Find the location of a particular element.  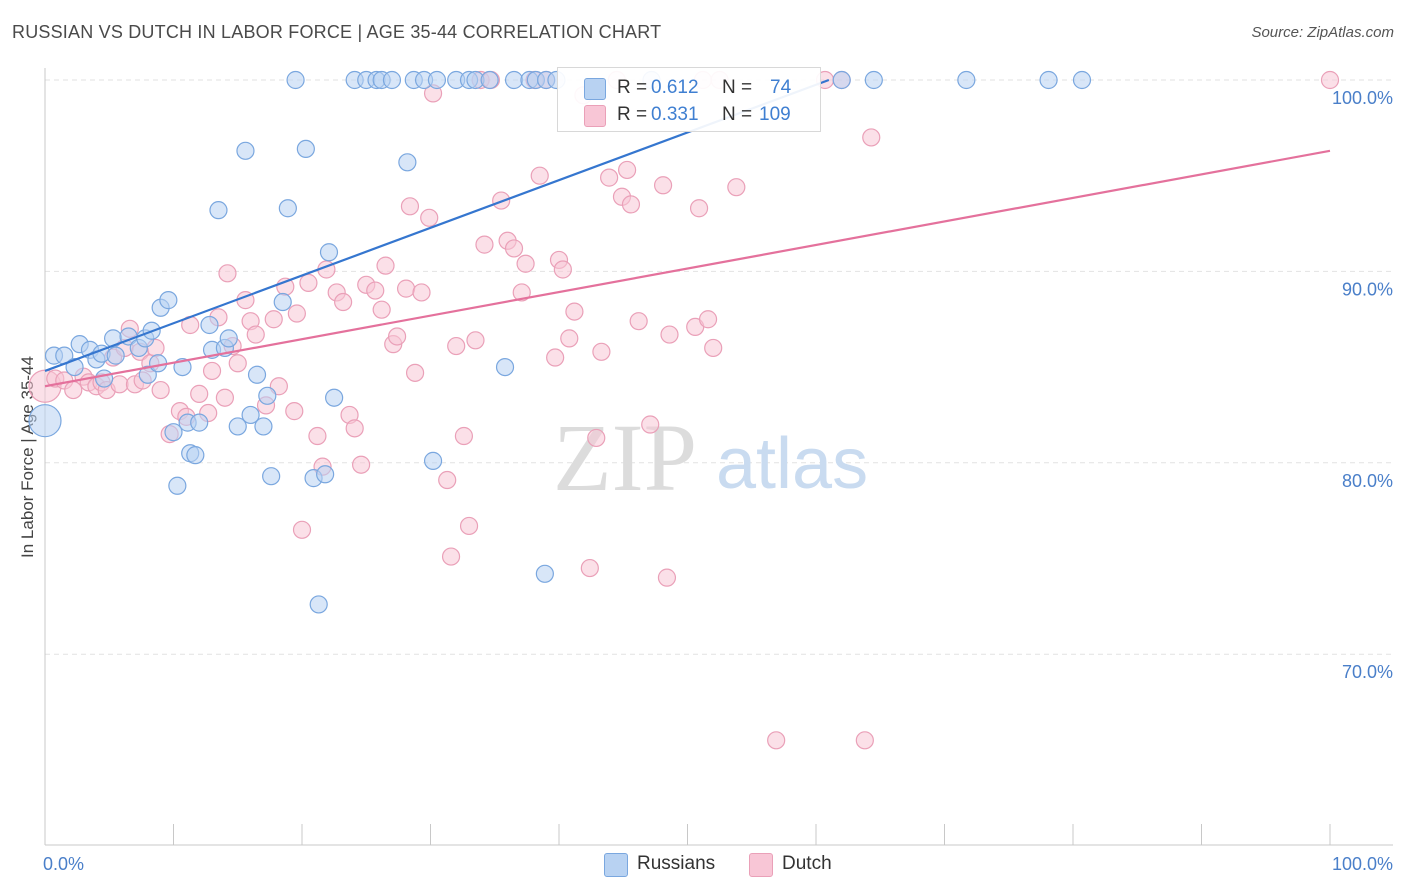

dutch-legend-swatch is located at coordinates (761, 865).